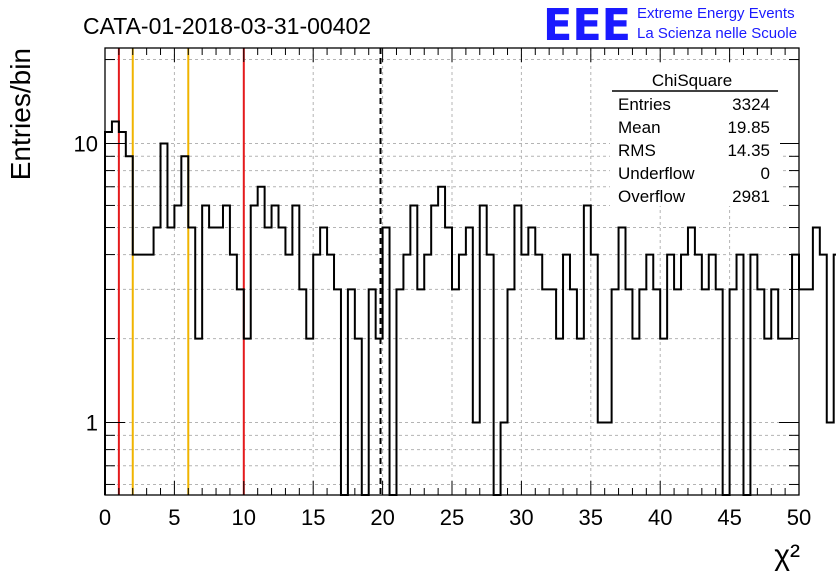 The height and width of the screenshot is (577, 836). Describe the element at coordinates (105, 517) in the screenshot. I see `x-tick-label: 0` at that location.